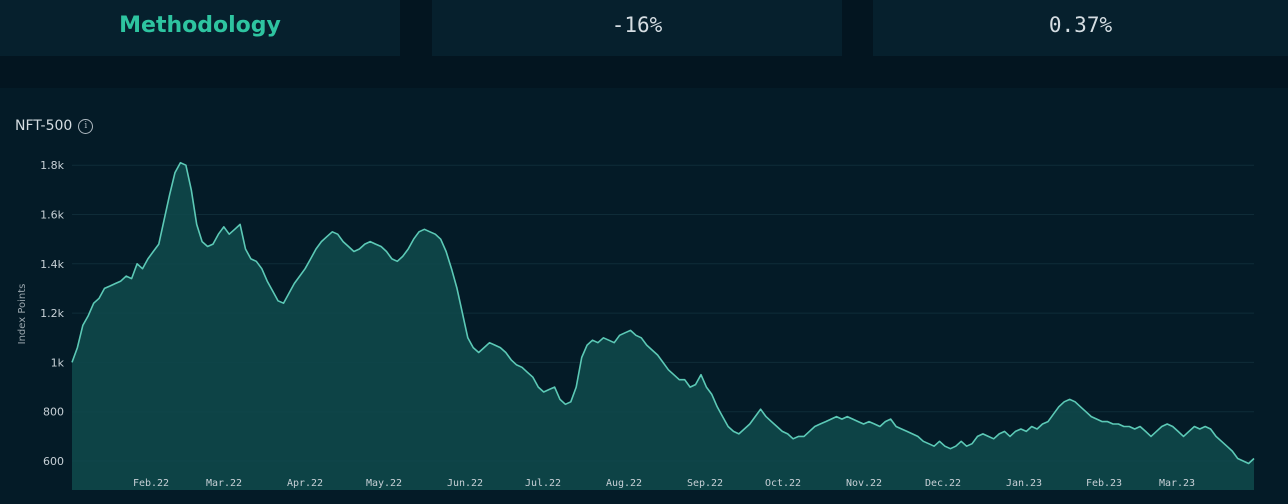 The height and width of the screenshot is (504, 1288). What do you see at coordinates (22, 314) in the screenshot?
I see `y-axis-label: Index Points` at bounding box center [22, 314].